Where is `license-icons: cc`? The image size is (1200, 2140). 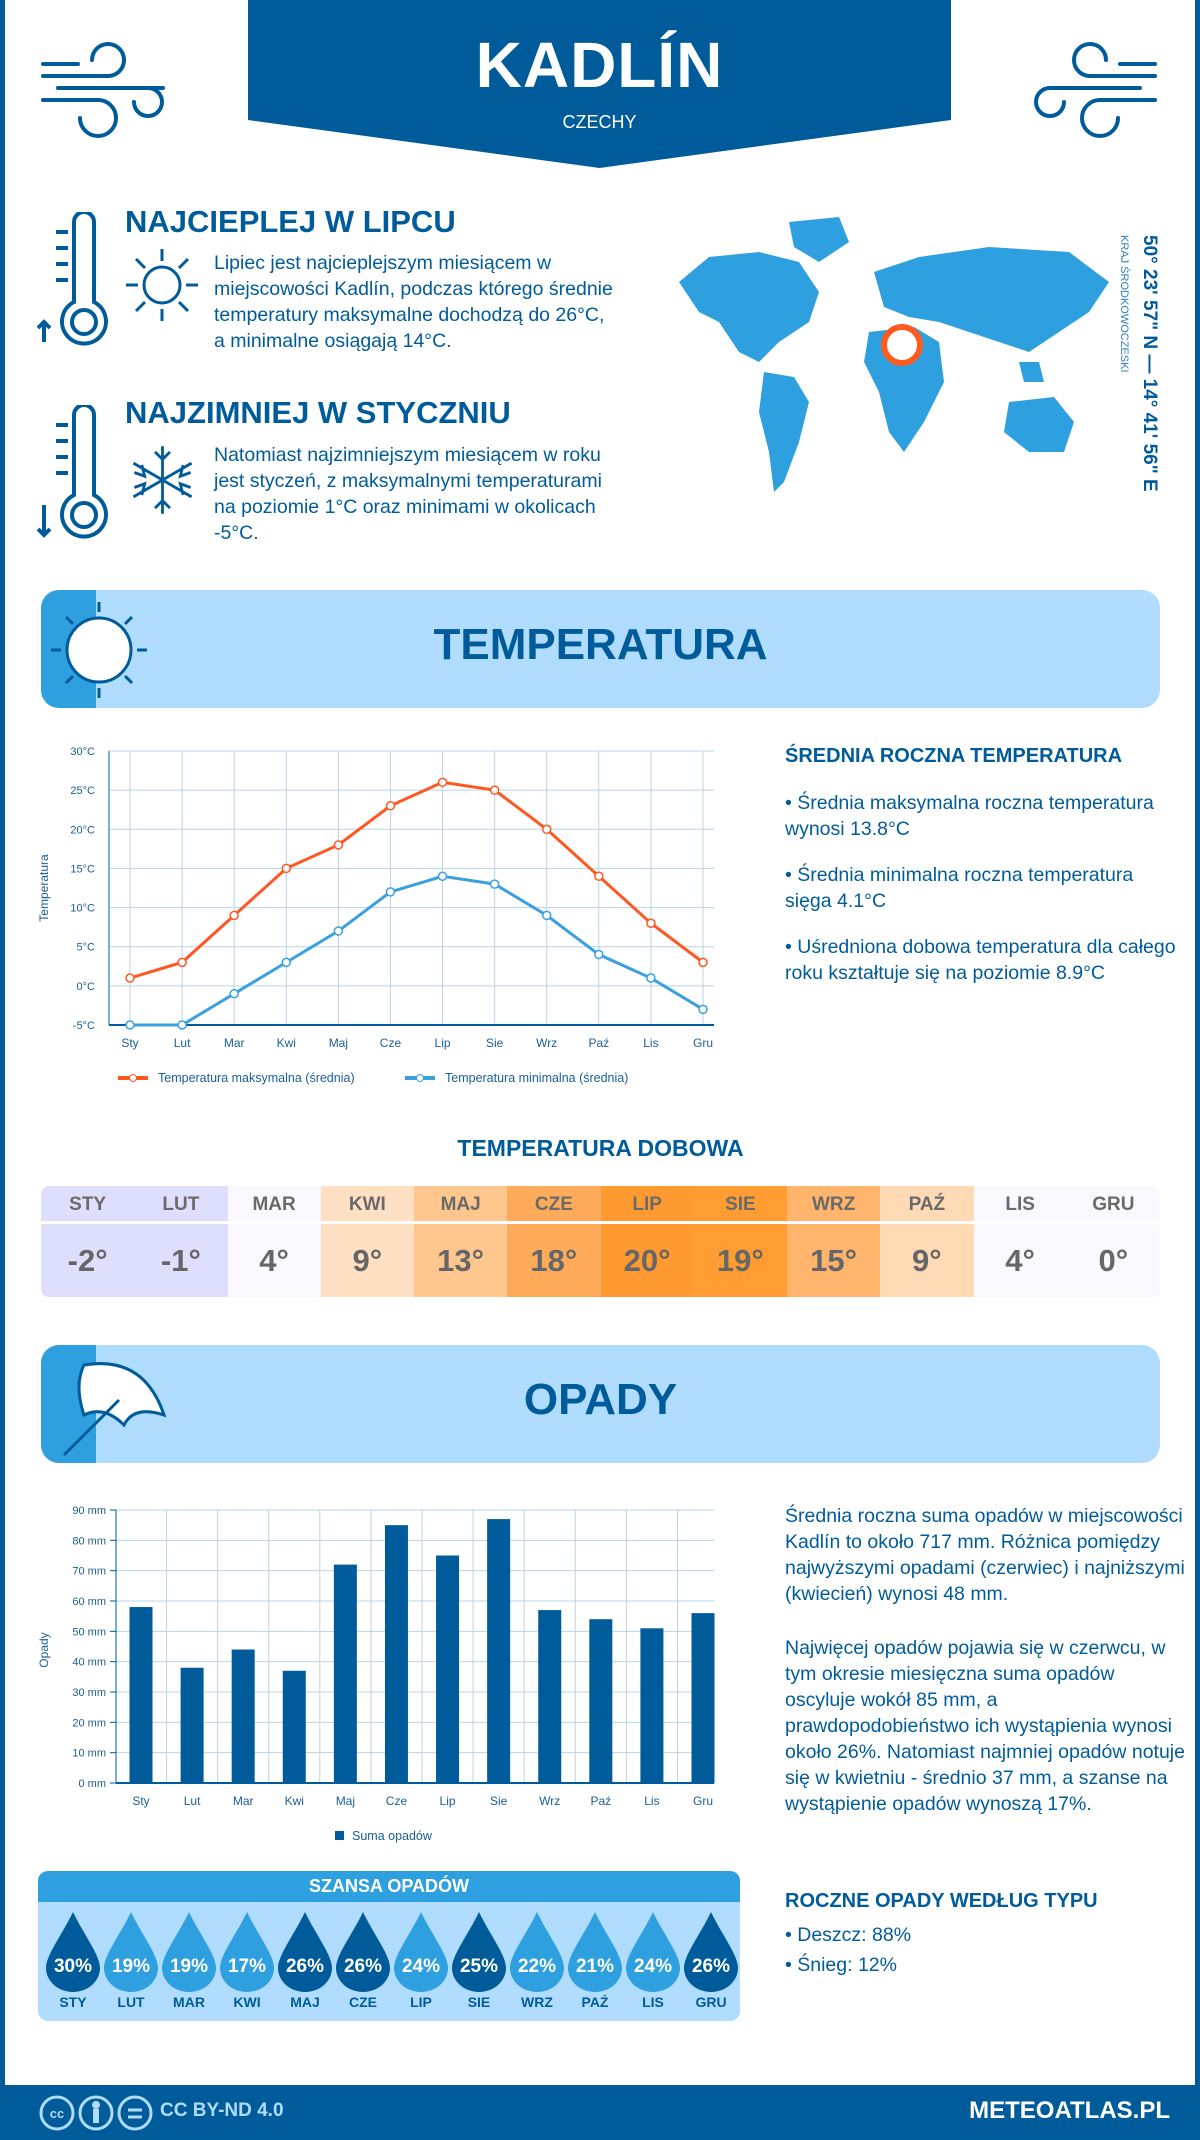
license-icons: cc is located at coordinates (96, 2113).